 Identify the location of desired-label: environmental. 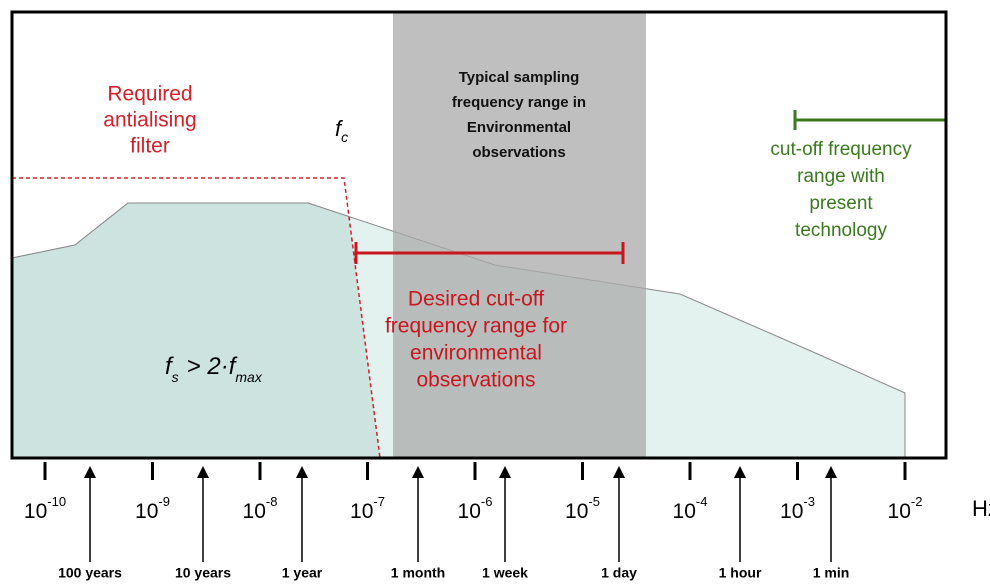
(476, 353).